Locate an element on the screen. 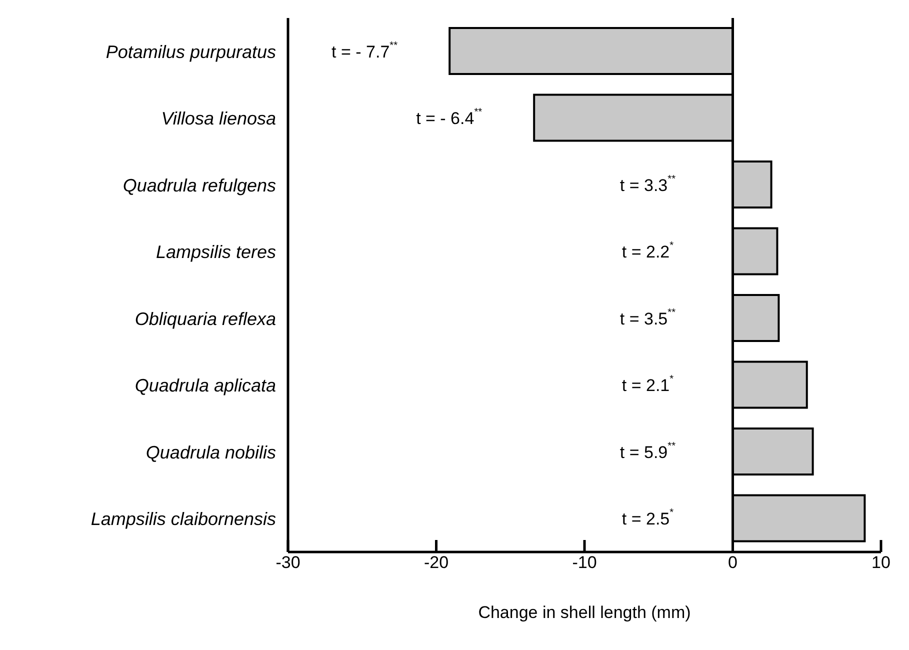 The width and height of the screenshot is (909, 650). annotation: t = - 7.7$^{**}$ is located at coordinates (365, 50).